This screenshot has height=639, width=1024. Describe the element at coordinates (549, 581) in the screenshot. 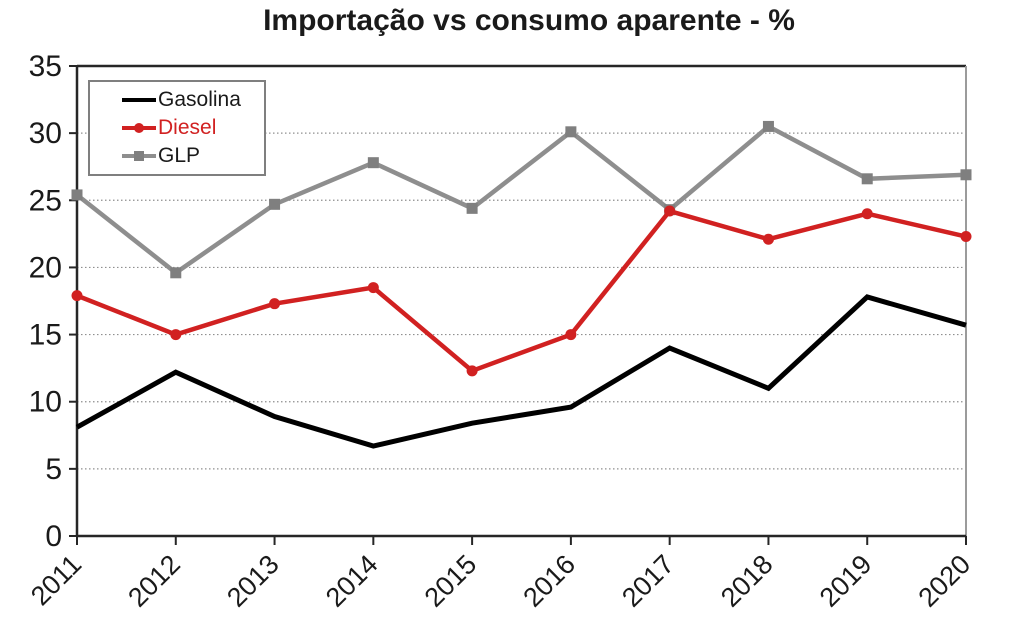

I see `x-tick-label-2016: 2016` at that location.